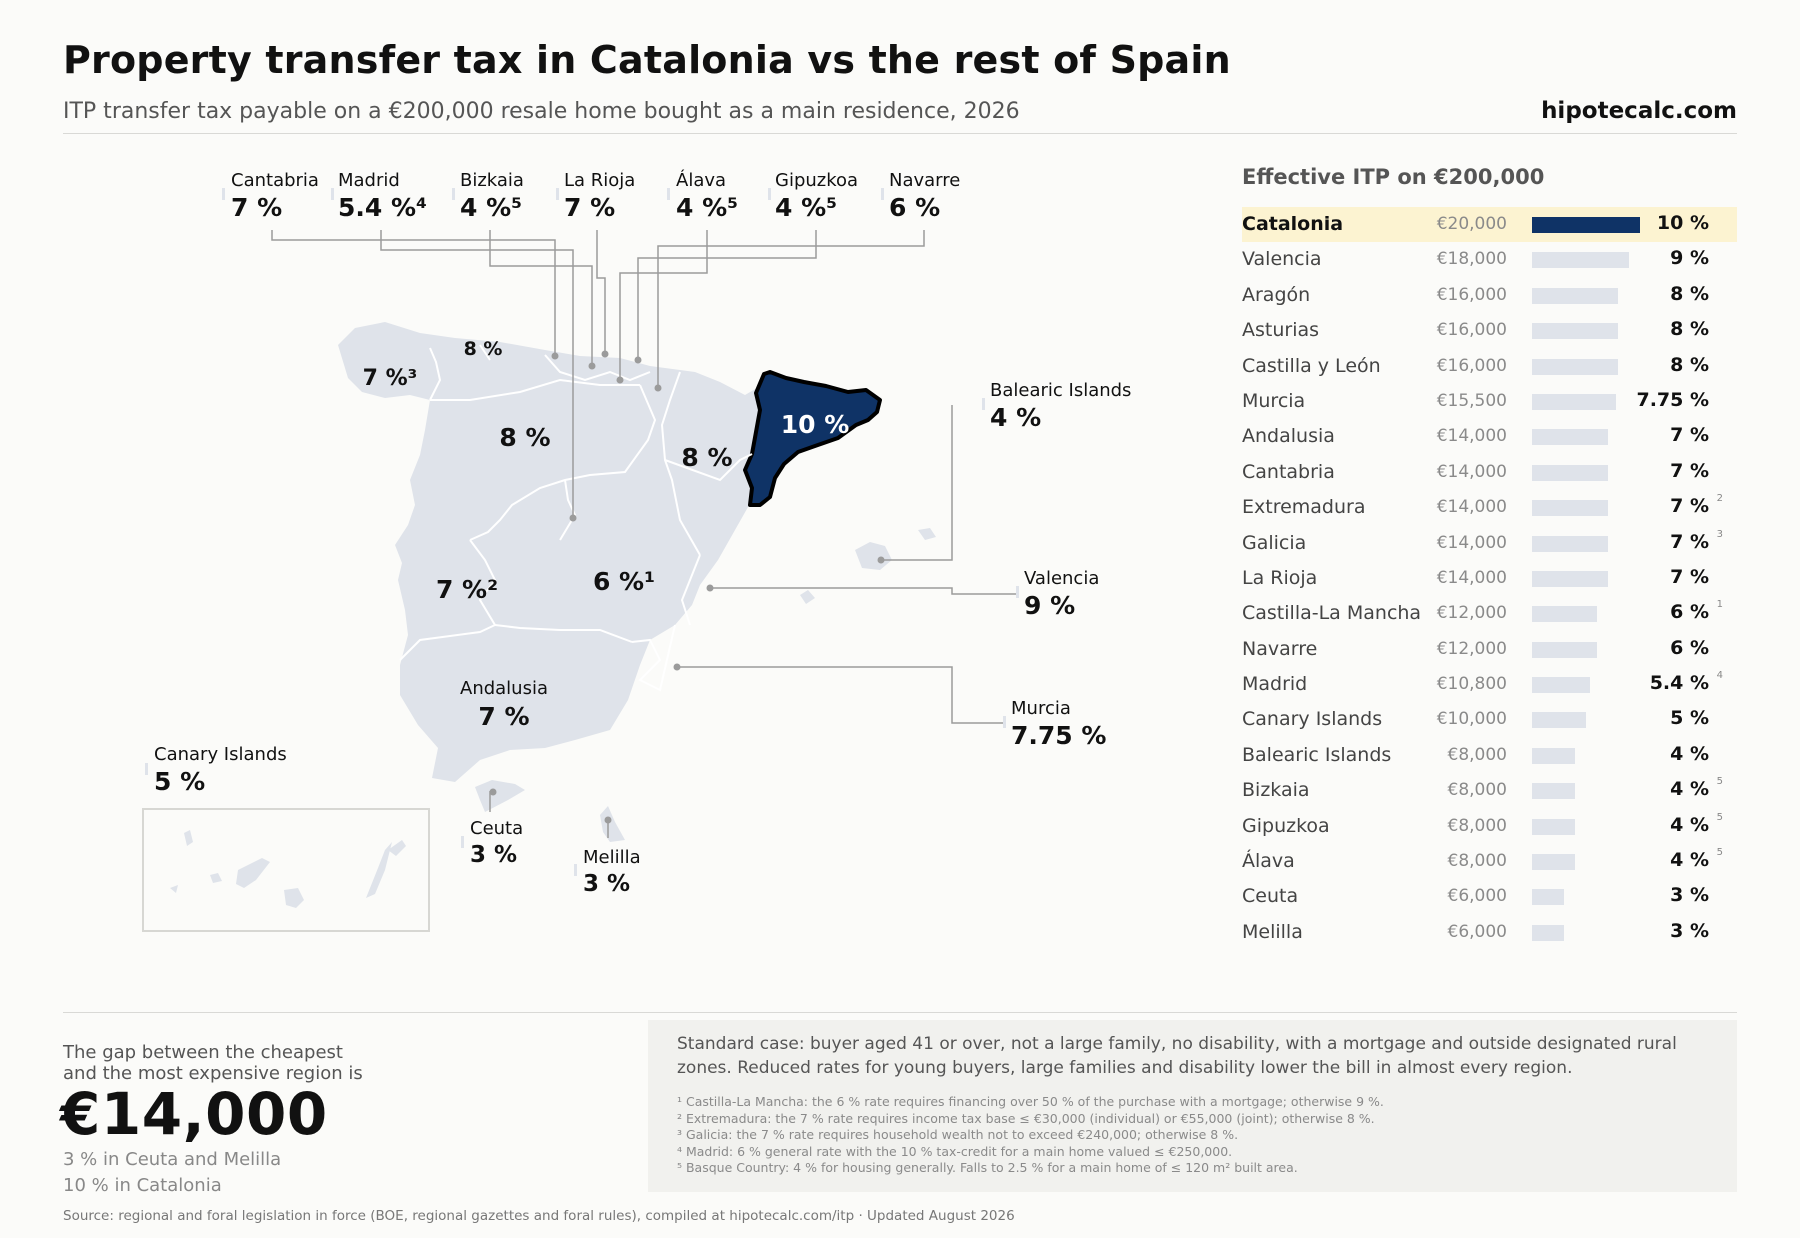 The width and height of the screenshot is (1800, 1238). I want to click on callout-la-rioja: La Rioja 7 %, so click(595, 196).